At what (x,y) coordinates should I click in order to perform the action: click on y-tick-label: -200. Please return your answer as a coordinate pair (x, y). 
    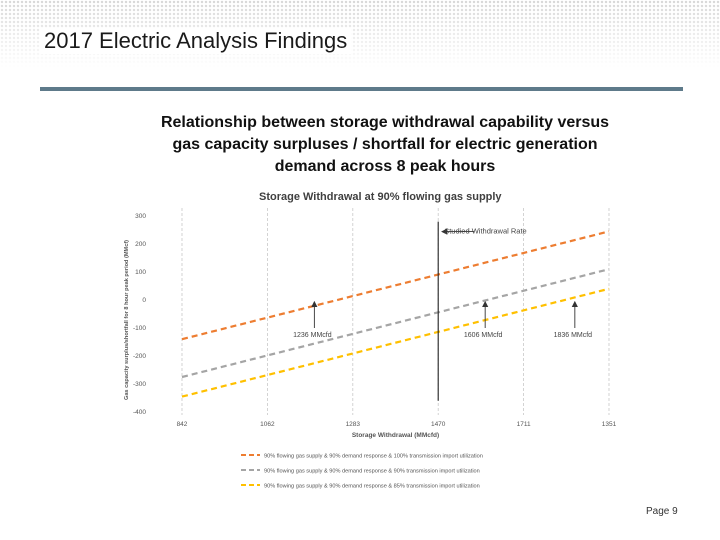
    Looking at the image, I should click on (139, 356).